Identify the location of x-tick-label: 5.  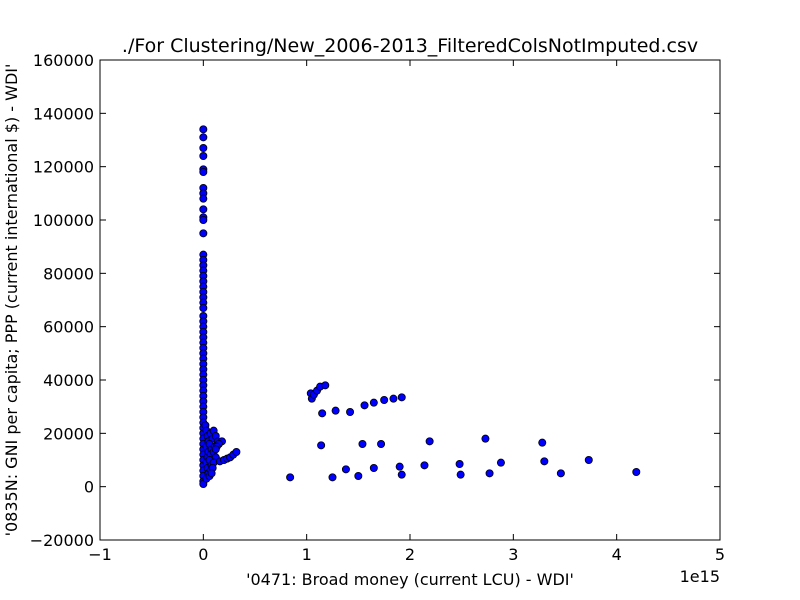
(720, 554).